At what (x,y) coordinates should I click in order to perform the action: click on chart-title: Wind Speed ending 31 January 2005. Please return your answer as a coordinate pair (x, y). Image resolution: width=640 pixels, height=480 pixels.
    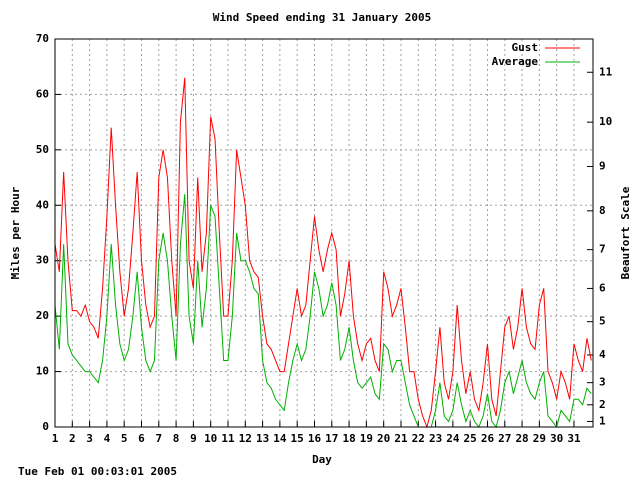
    Looking at the image, I should click on (322, 17).